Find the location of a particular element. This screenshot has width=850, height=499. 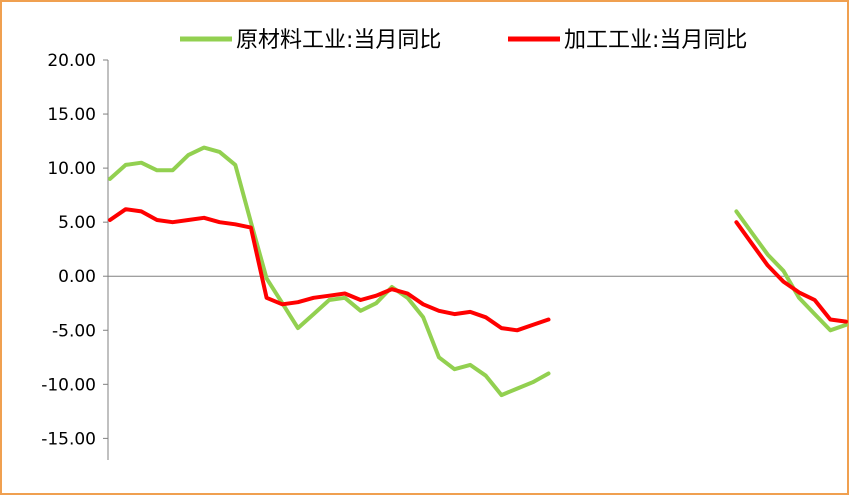

legend-label-0: 原材料工业:当月同比 is located at coordinates (338, 40).